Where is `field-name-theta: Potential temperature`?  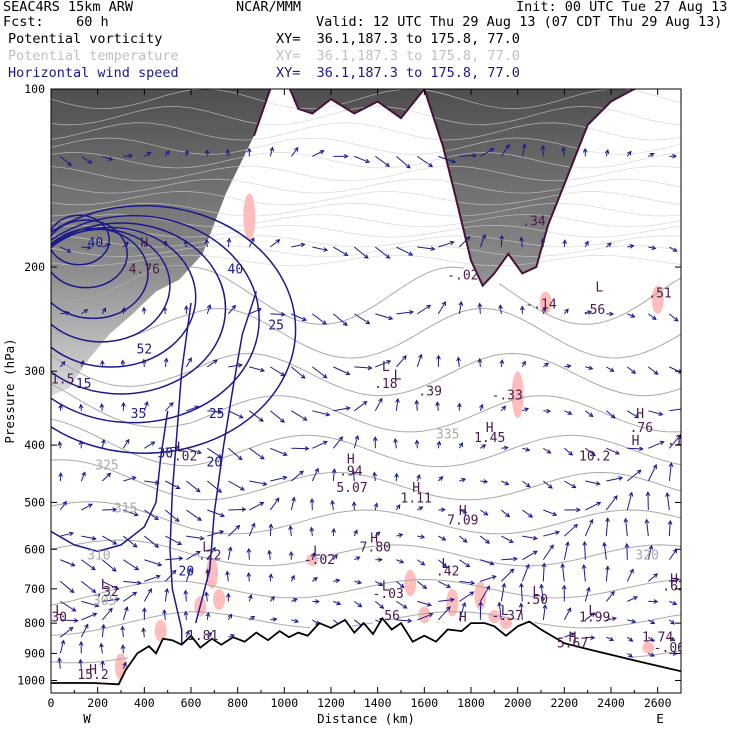
field-name-theta: Potential temperature is located at coordinates (93, 56).